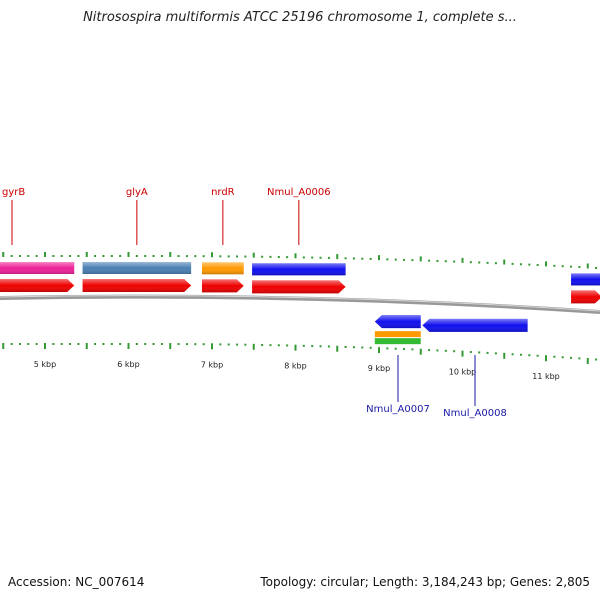 The image size is (600, 600). I want to click on tick-label: 8 kbp, so click(295, 366).